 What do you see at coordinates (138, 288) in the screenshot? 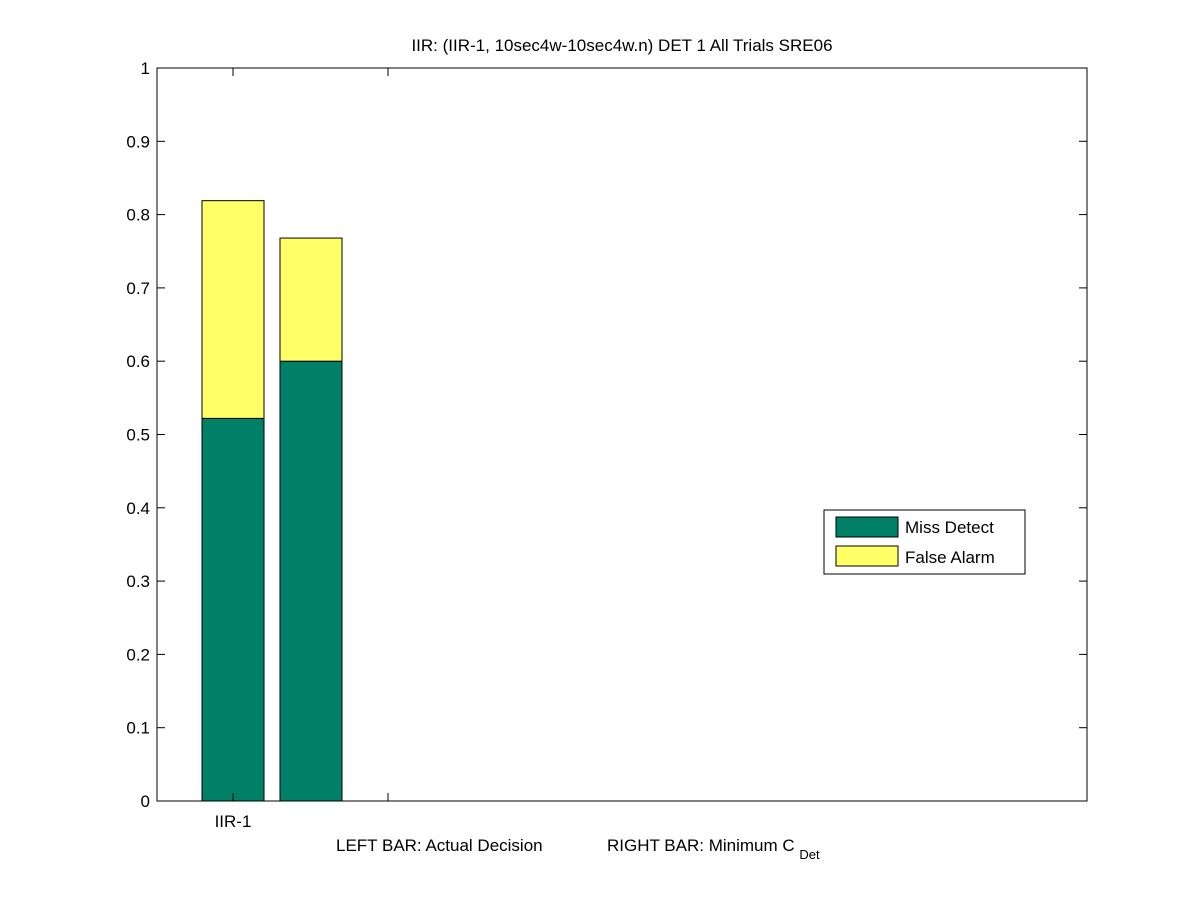
I see `y-tick-label-7: 0.7` at bounding box center [138, 288].